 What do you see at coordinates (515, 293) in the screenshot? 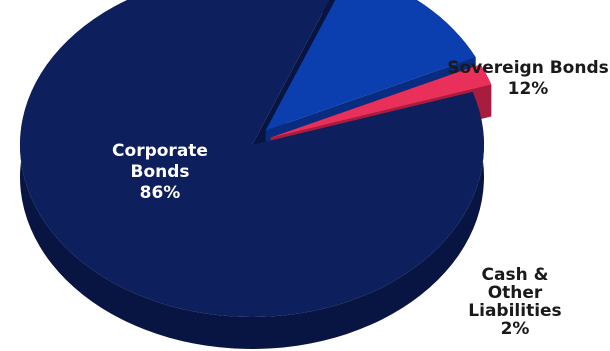
I see `slice-label-cash-other-liabilities: Other` at bounding box center [515, 293].